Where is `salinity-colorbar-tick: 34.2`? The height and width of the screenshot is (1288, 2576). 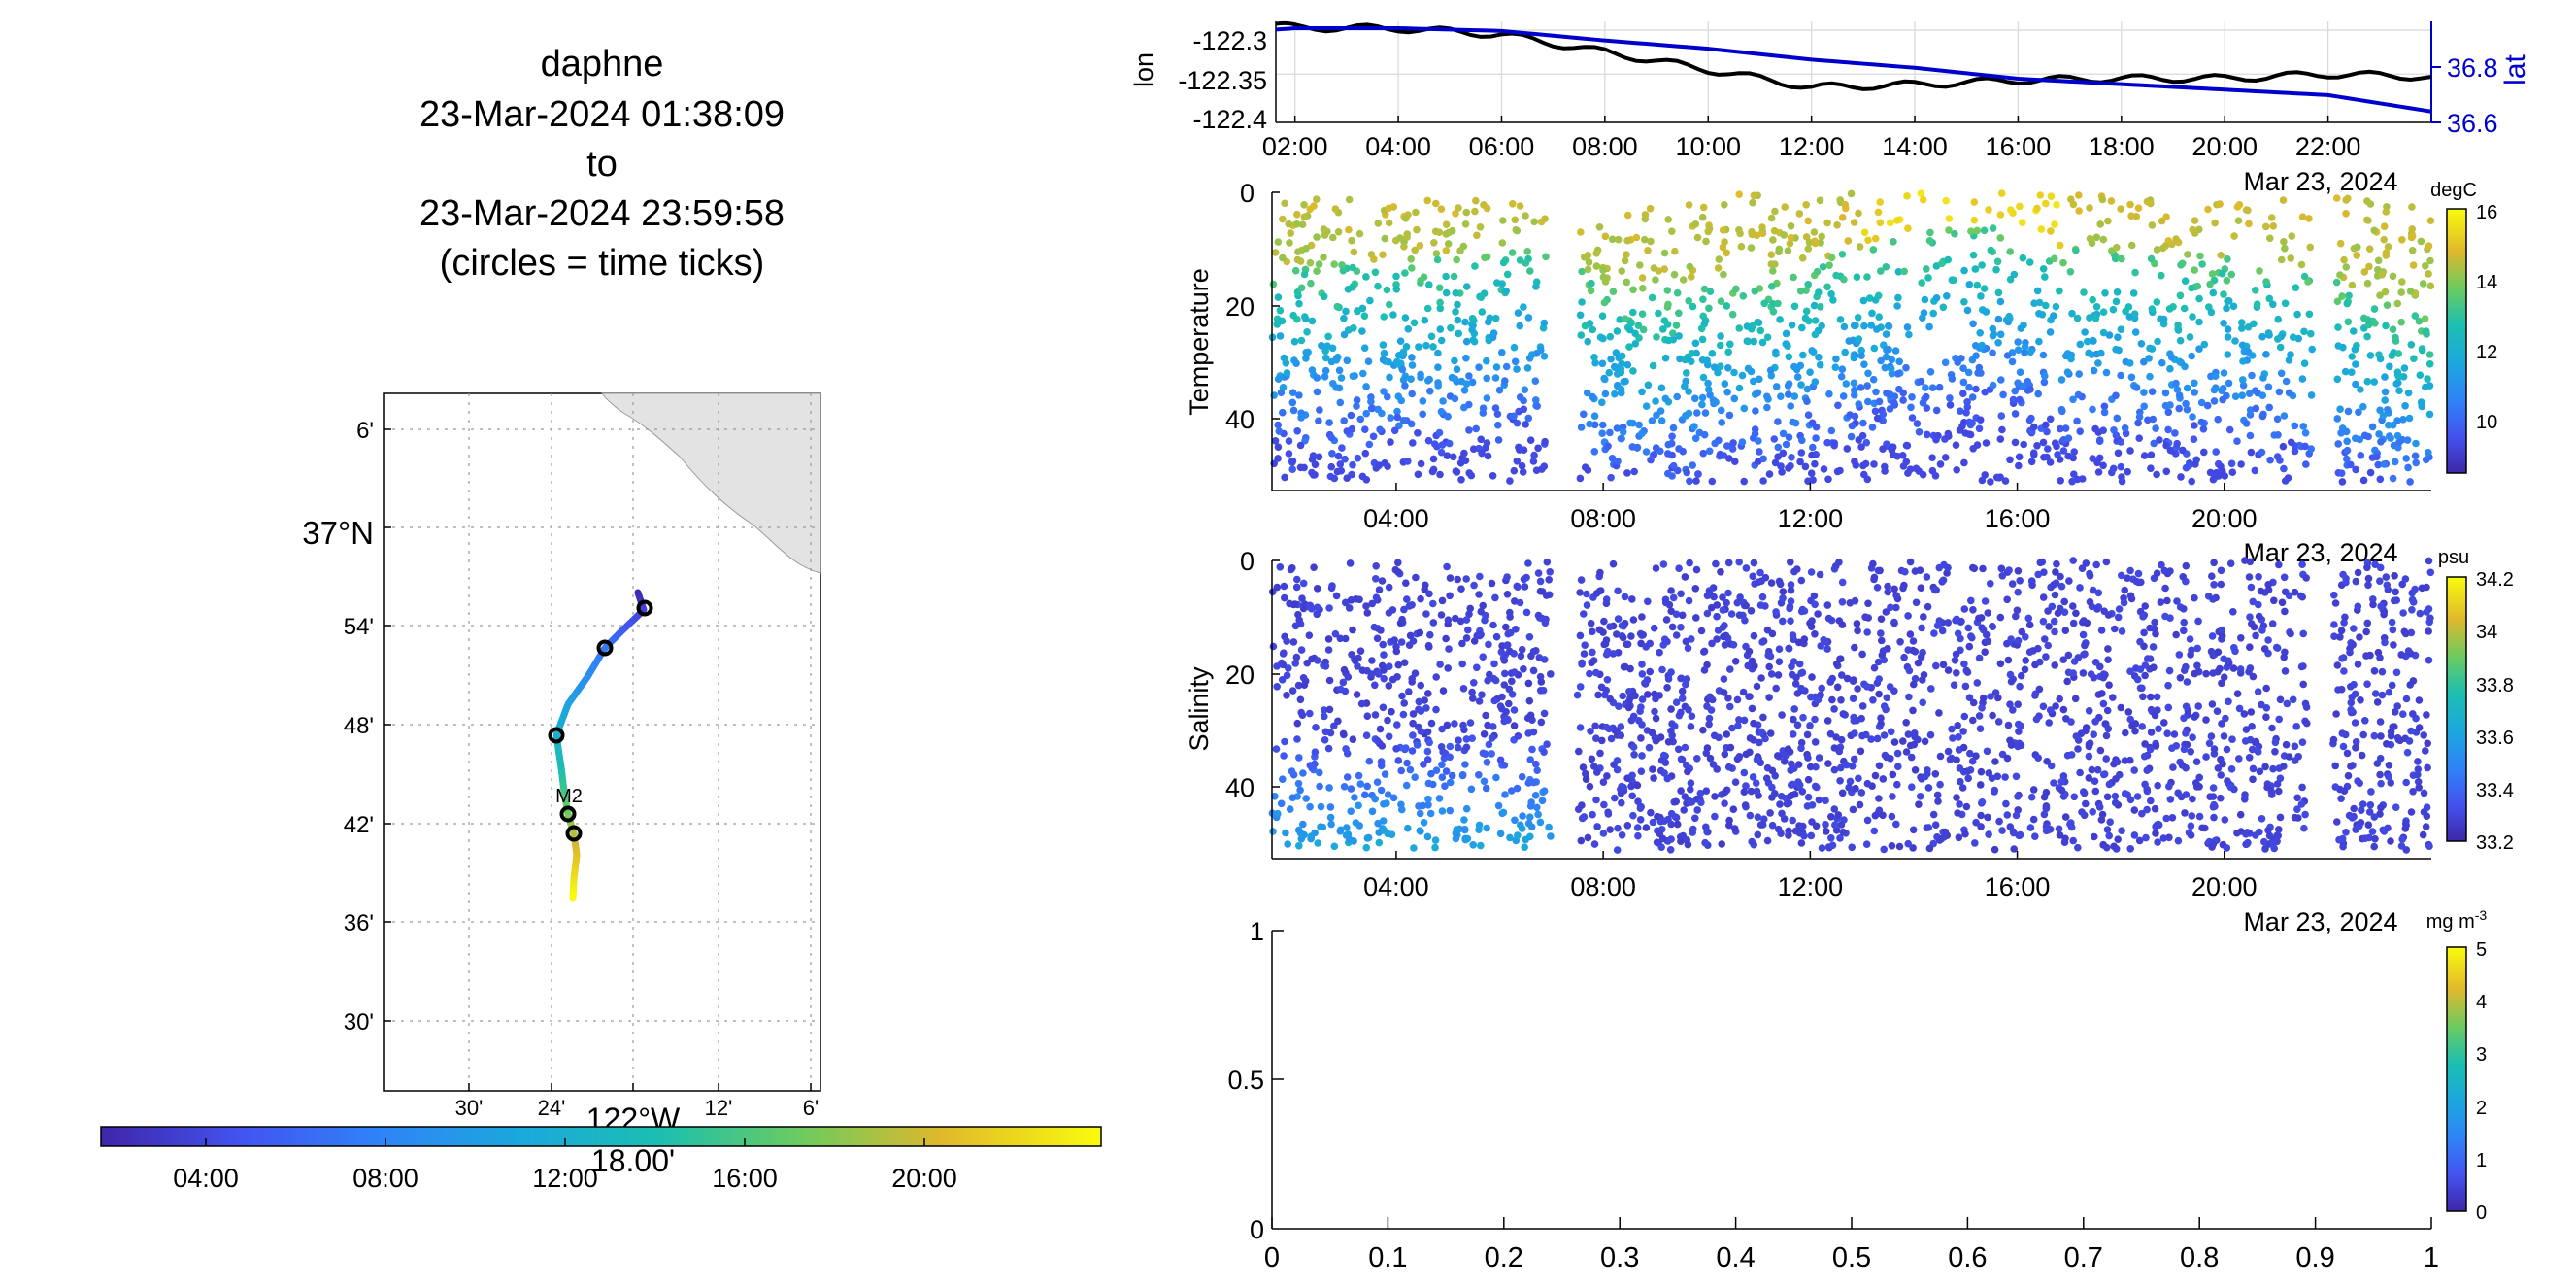
salinity-colorbar-tick: 34.2 is located at coordinates (2495, 580).